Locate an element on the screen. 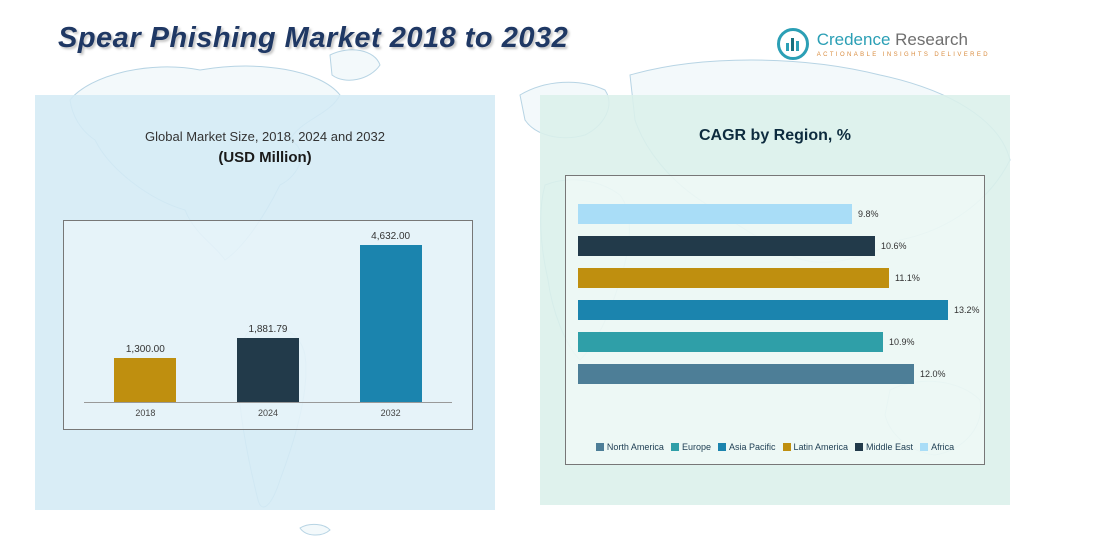  cagr-bar-row-middle-east: 10.6% is located at coordinates (775, 246).